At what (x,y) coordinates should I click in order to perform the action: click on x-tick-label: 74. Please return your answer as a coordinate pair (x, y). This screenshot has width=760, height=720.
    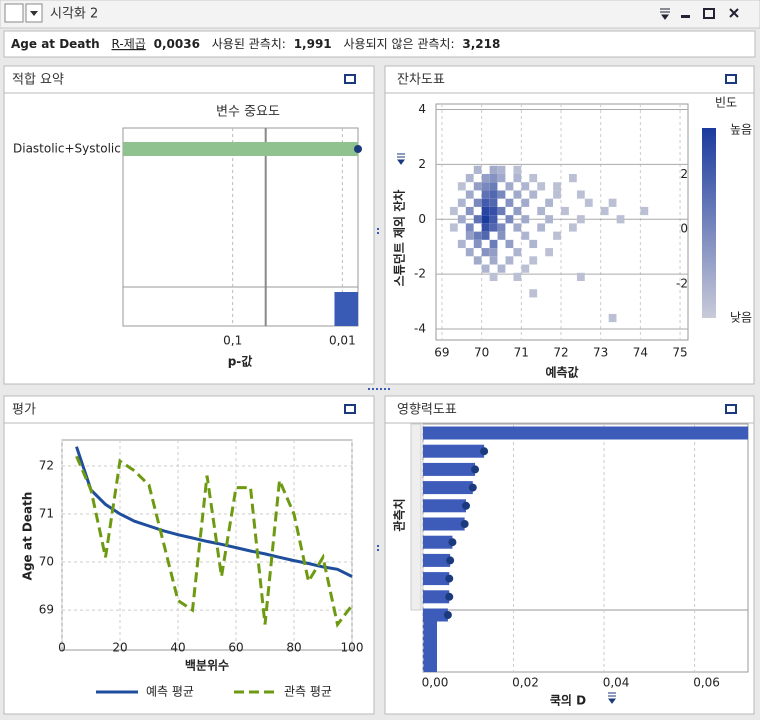
    Looking at the image, I should click on (640, 353).